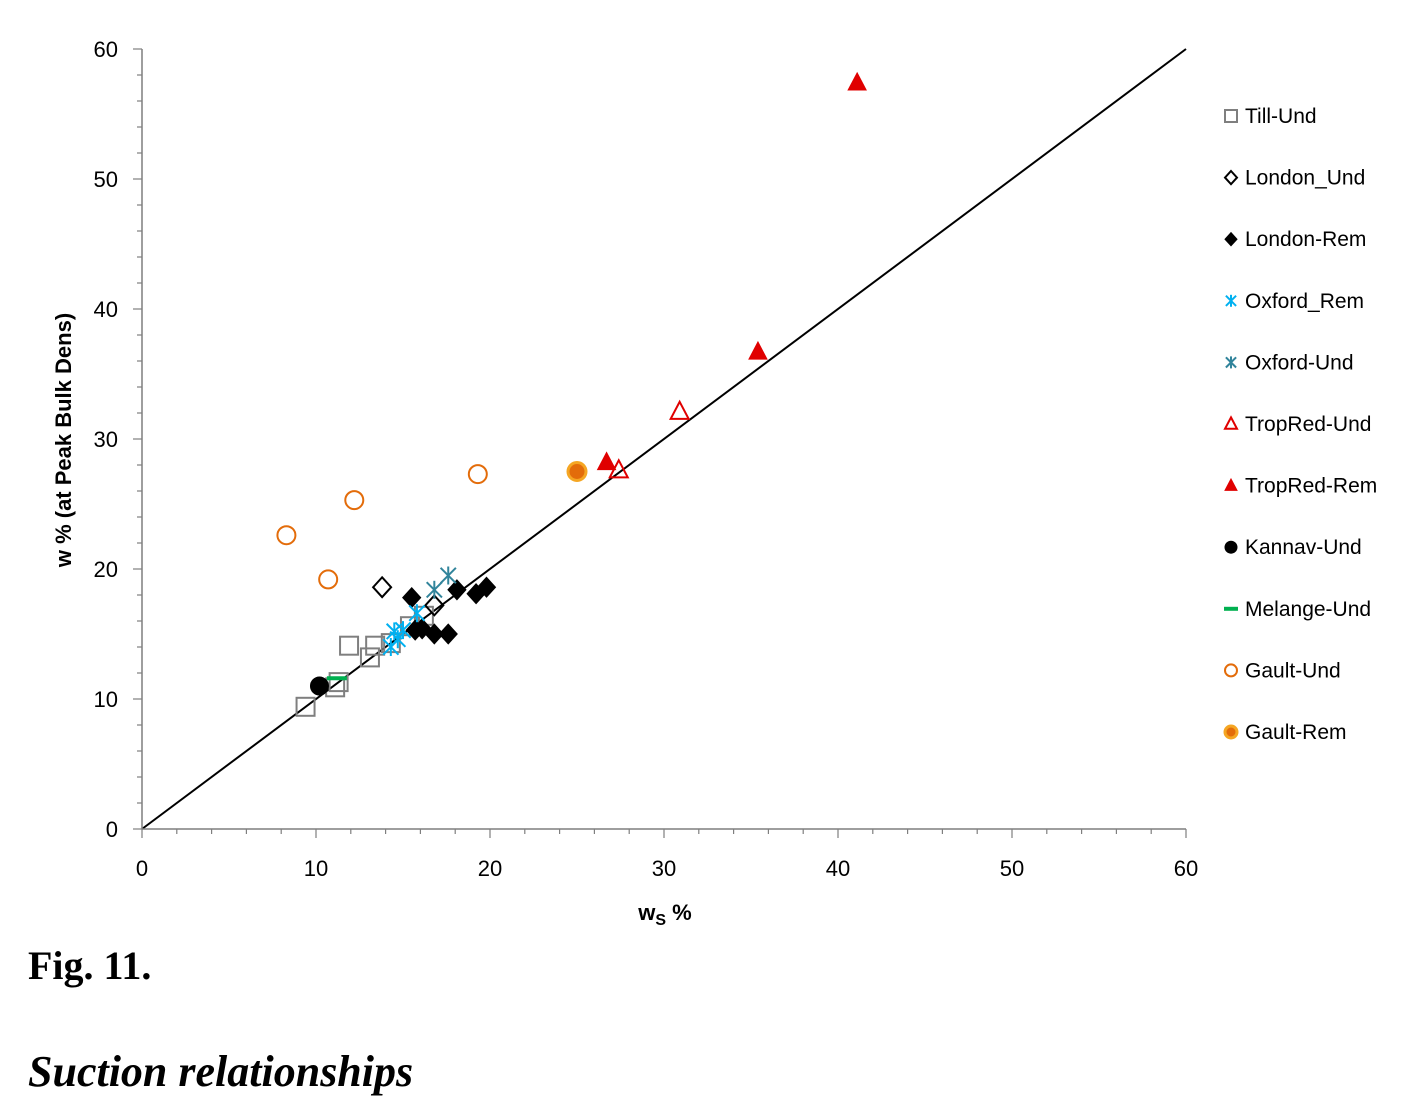  I want to click on x-tick-label: 40, so click(838, 868).